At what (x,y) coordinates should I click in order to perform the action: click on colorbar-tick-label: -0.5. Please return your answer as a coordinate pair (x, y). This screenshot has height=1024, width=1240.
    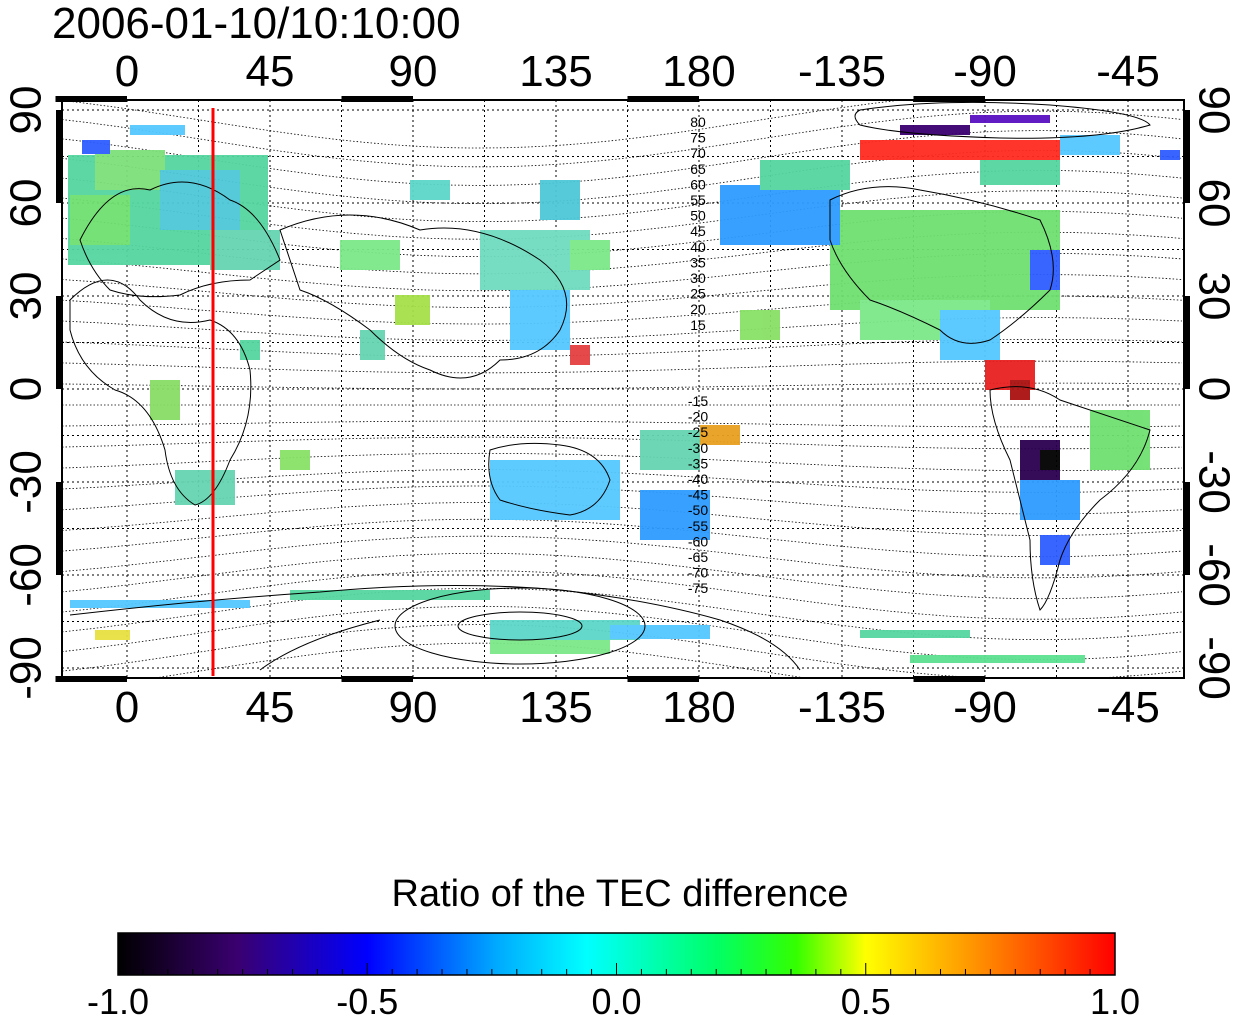
    Looking at the image, I should click on (367, 1001).